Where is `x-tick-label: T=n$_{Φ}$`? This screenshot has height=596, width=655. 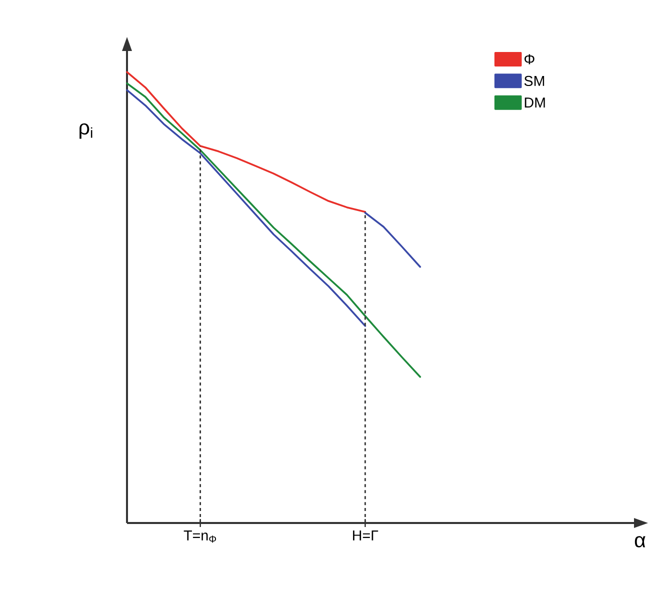
x-tick-label: T=n$_{Φ}$ is located at coordinates (200, 536).